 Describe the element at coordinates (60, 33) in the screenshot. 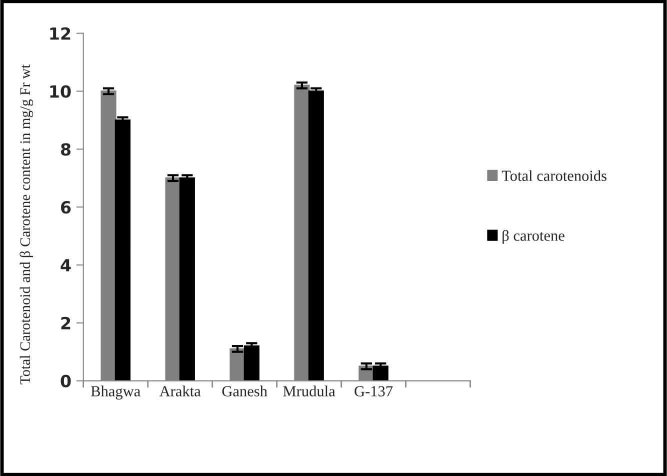

I see `y-tick-label: 12` at that location.